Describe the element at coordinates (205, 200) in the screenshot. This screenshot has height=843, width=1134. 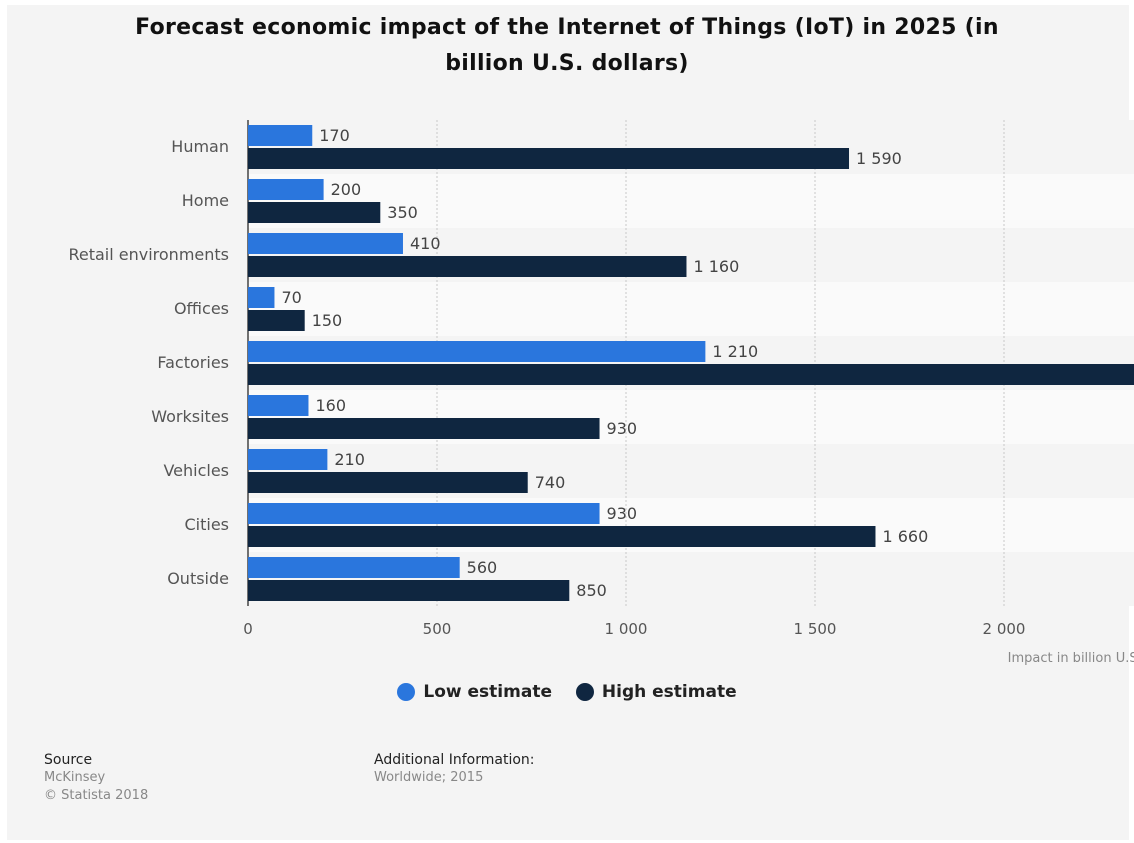
I see `category-label: Home` at that location.